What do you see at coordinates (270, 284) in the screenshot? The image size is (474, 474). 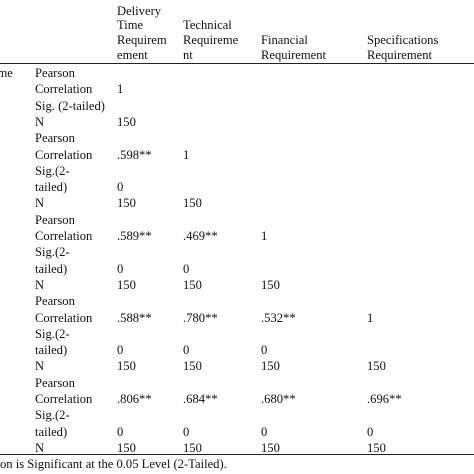 I see `cell-financial-col3: 150` at bounding box center [270, 284].